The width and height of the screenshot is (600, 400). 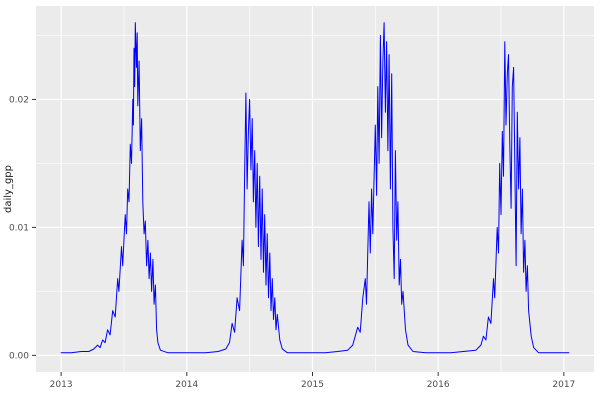 I want to click on x-tick-label: 2013, so click(x=61, y=385).